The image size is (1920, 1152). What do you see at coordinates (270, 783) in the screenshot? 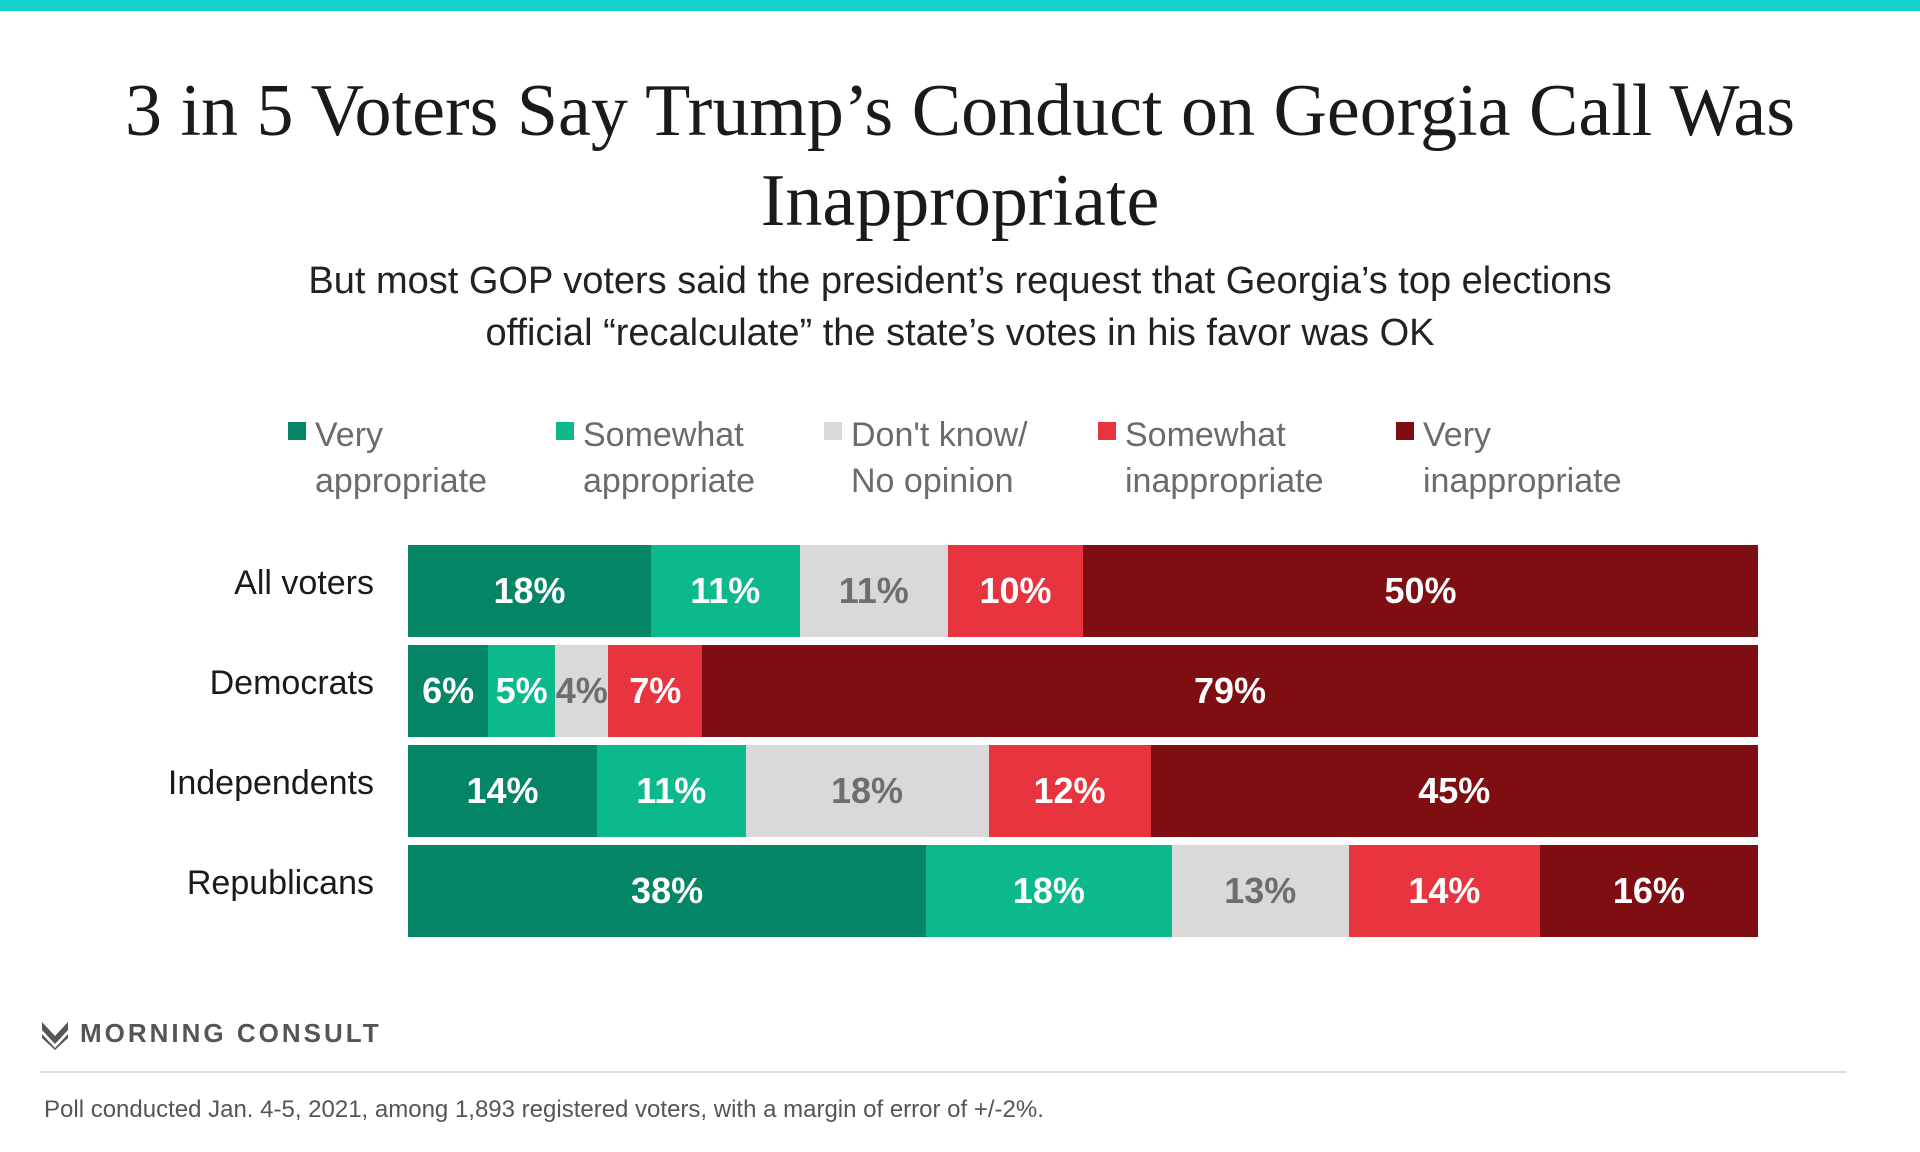
I see `row-label: Independents` at bounding box center [270, 783].